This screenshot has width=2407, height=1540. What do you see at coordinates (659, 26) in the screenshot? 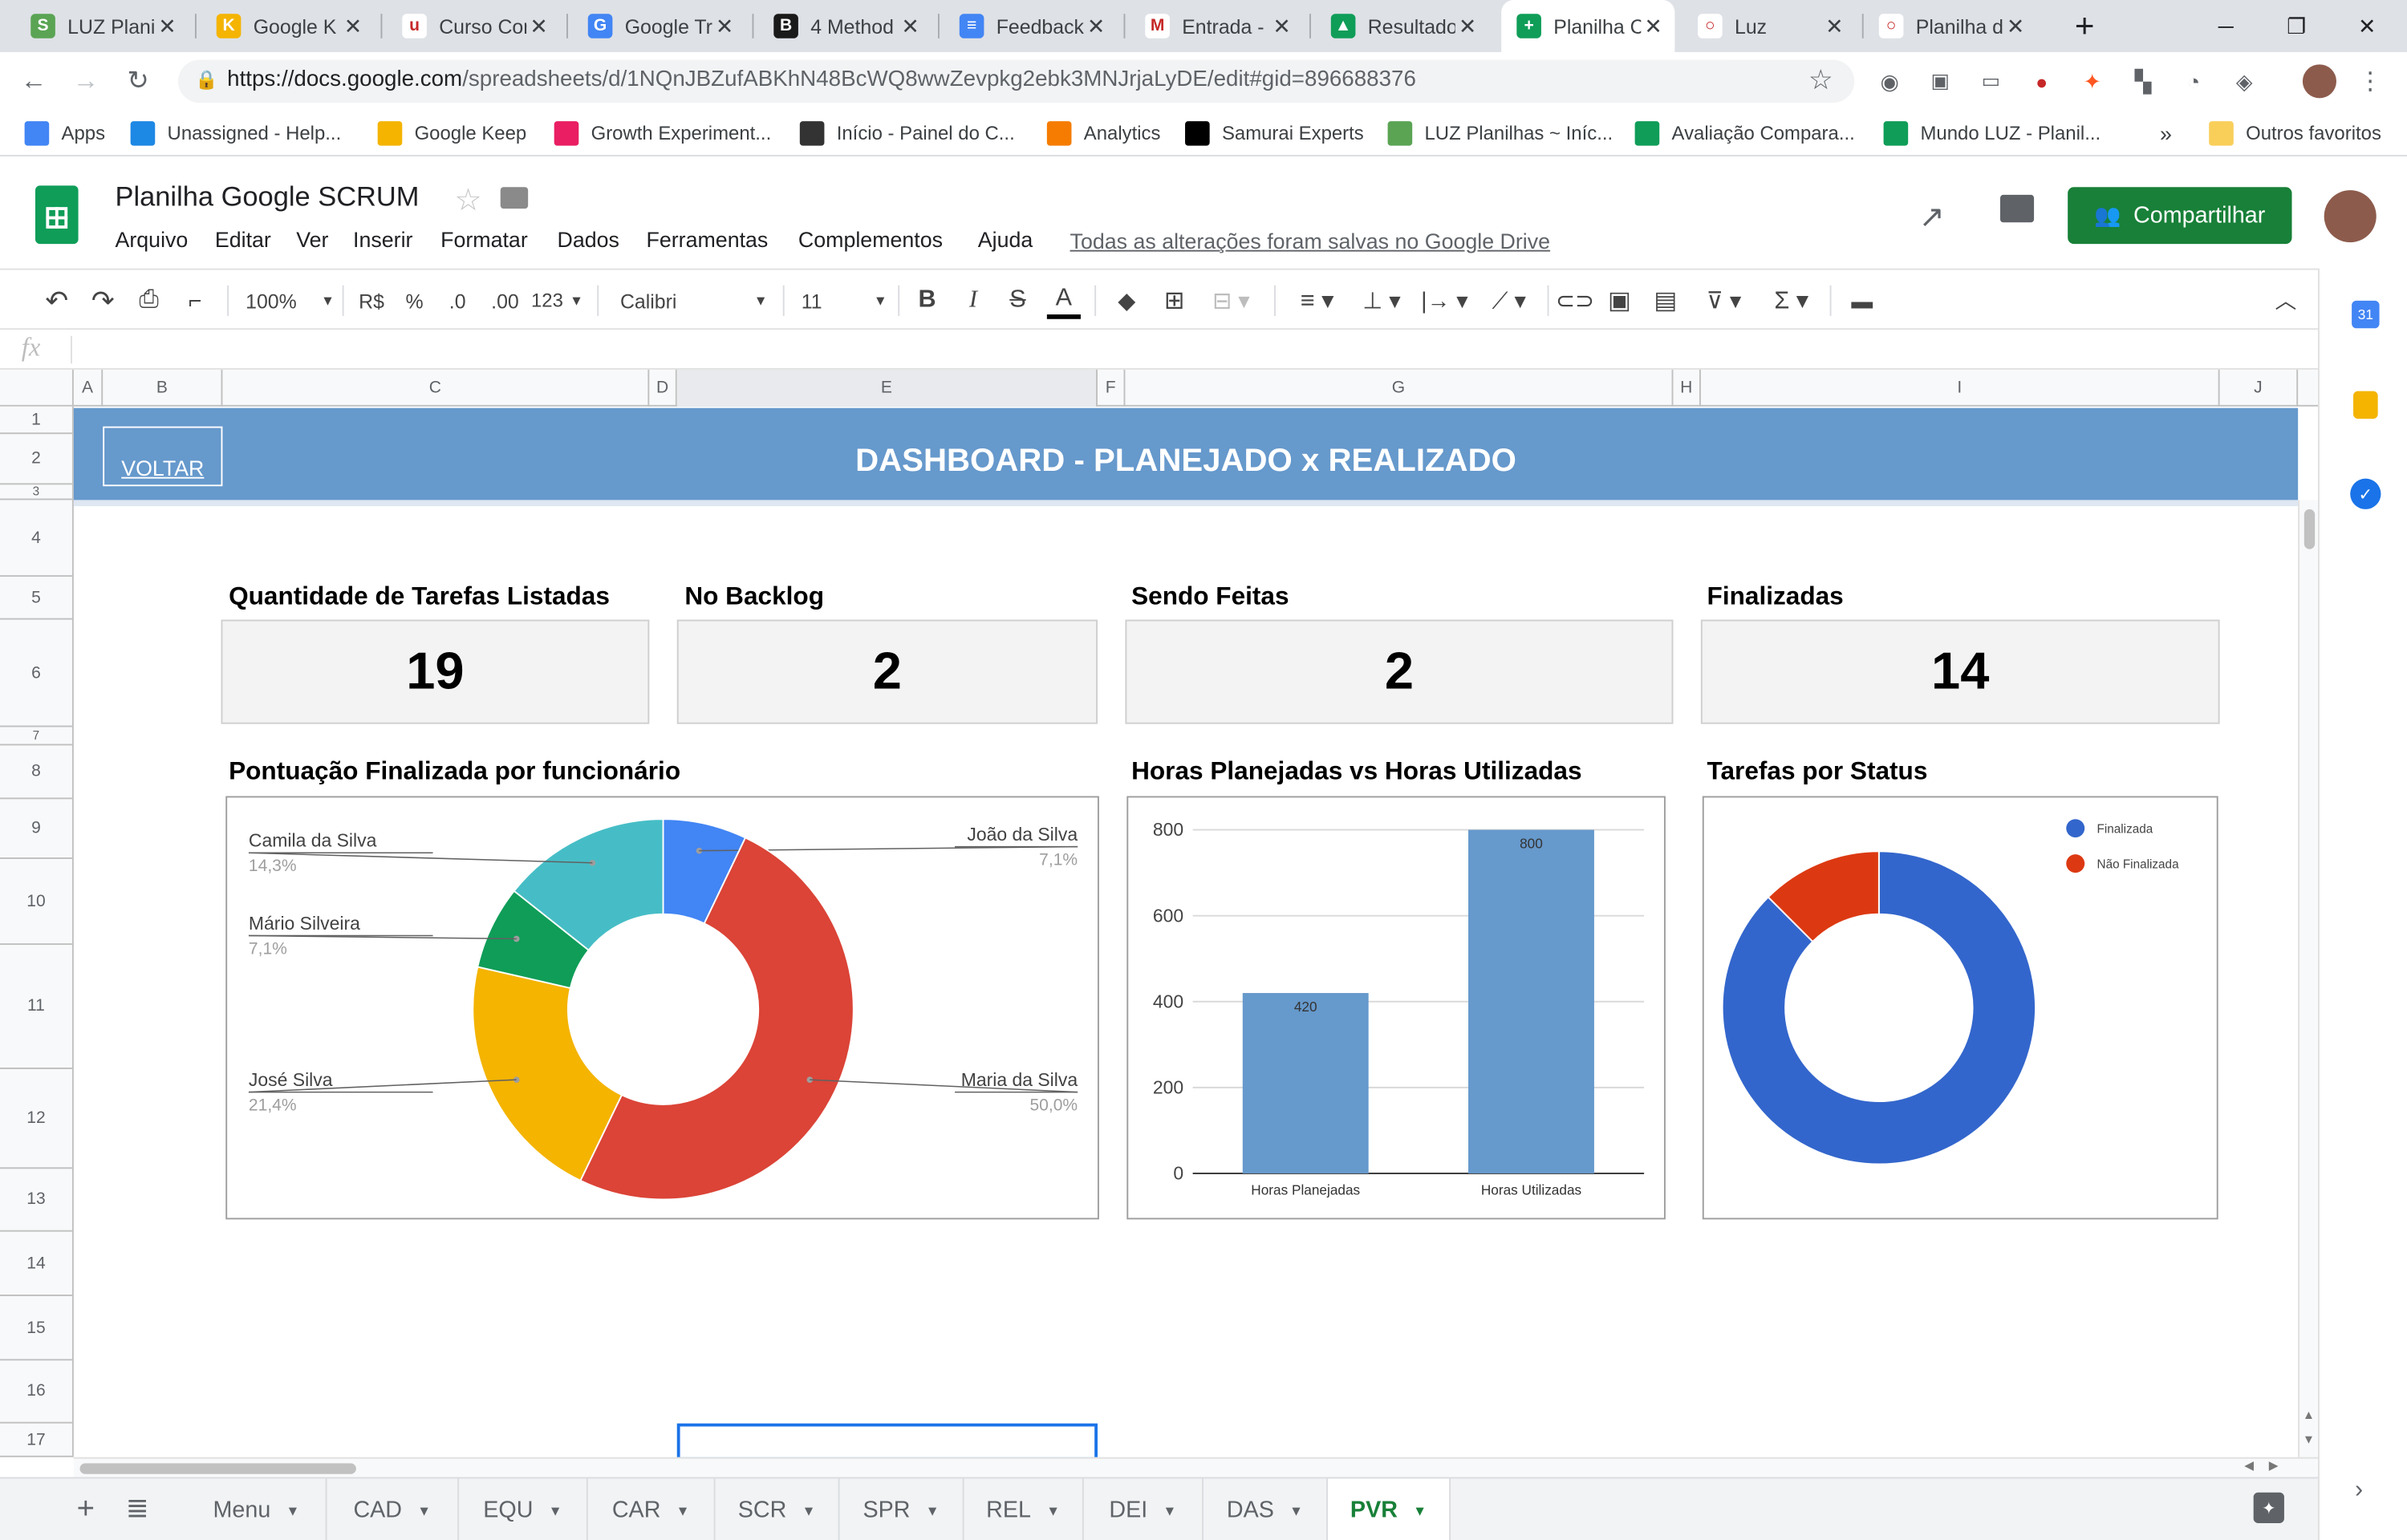
I see `browser-tab: G Google Tr ✕` at bounding box center [659, 26].